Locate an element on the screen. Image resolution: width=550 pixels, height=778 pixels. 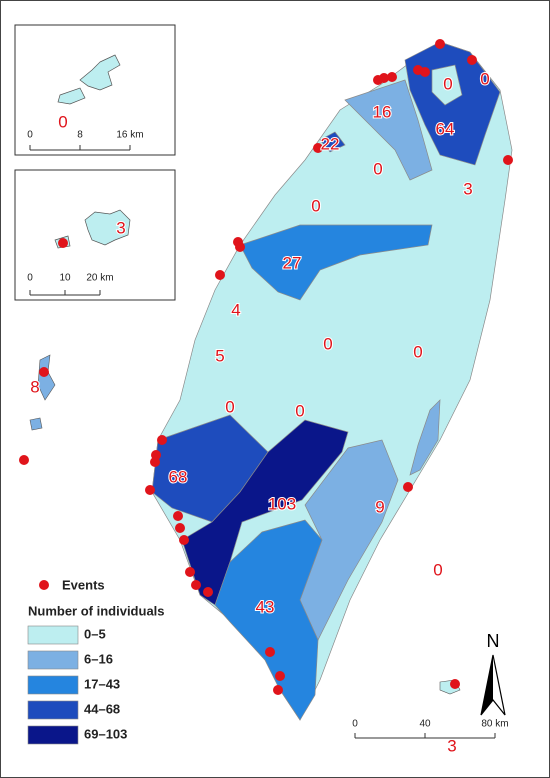
north-label: N is located at coordinates (493, 641).